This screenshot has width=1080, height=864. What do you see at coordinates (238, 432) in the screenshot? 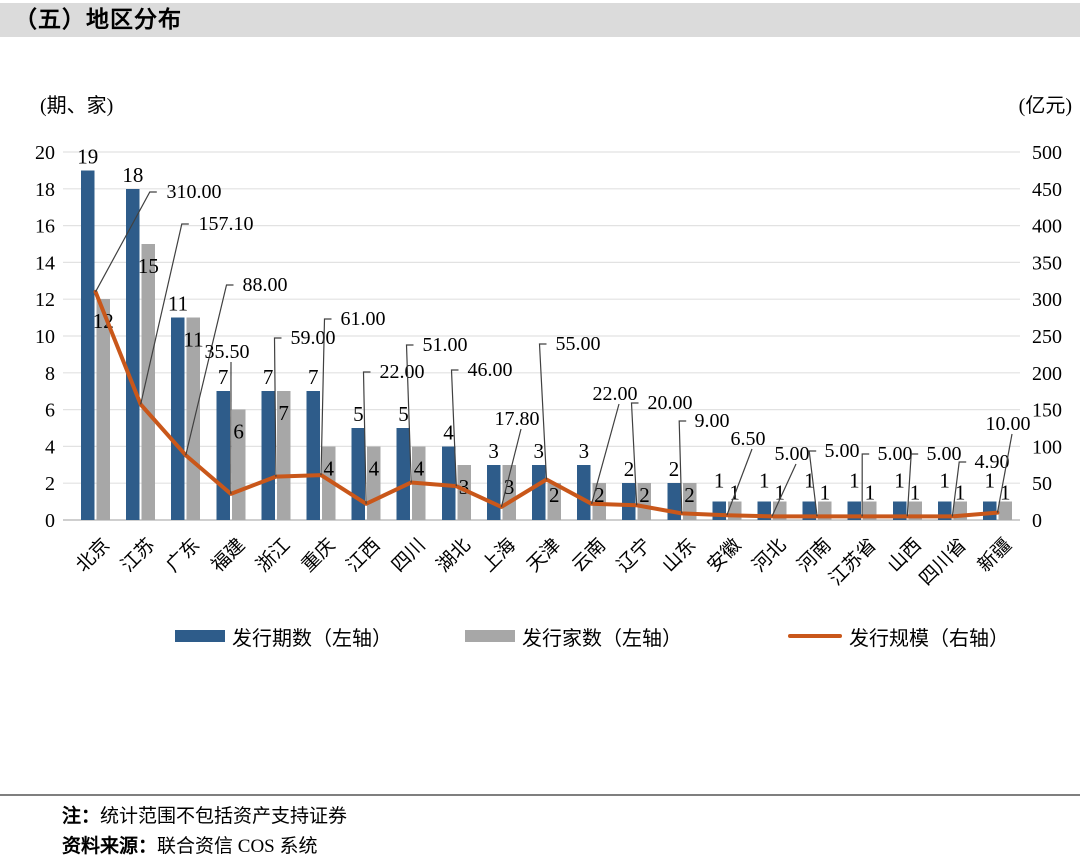
I see `bar-value-label: 6` at bounding box center [238, 432].